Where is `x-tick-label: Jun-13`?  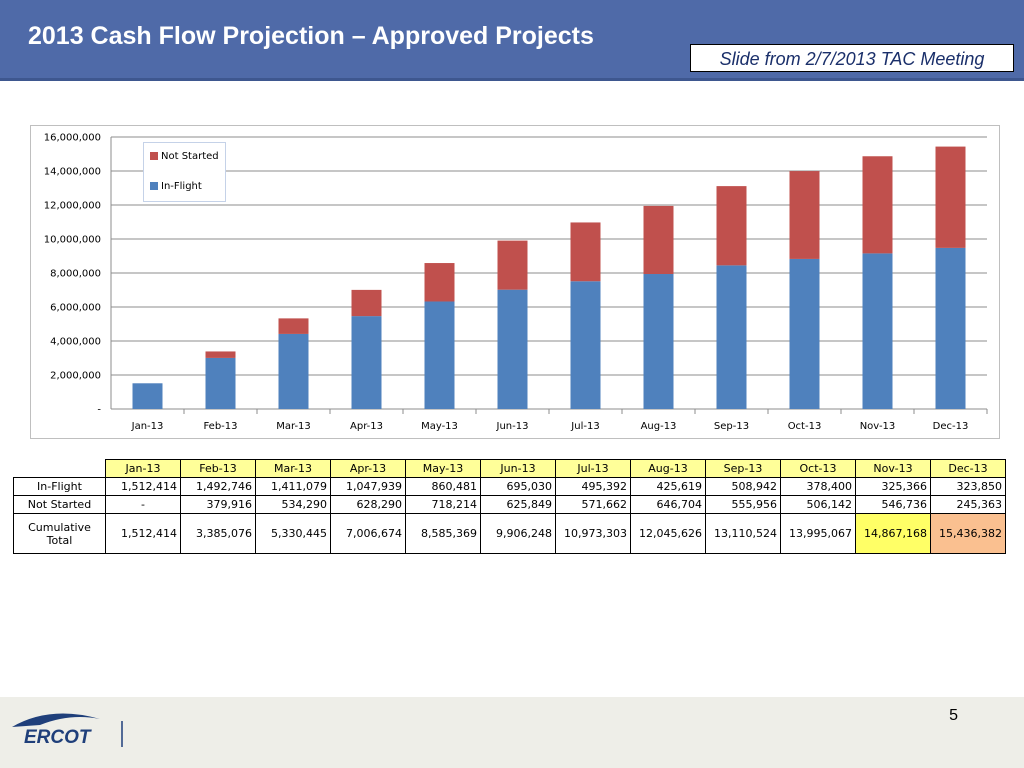
x-tick-label: Jun-13 is located at coordinates (512, 426).